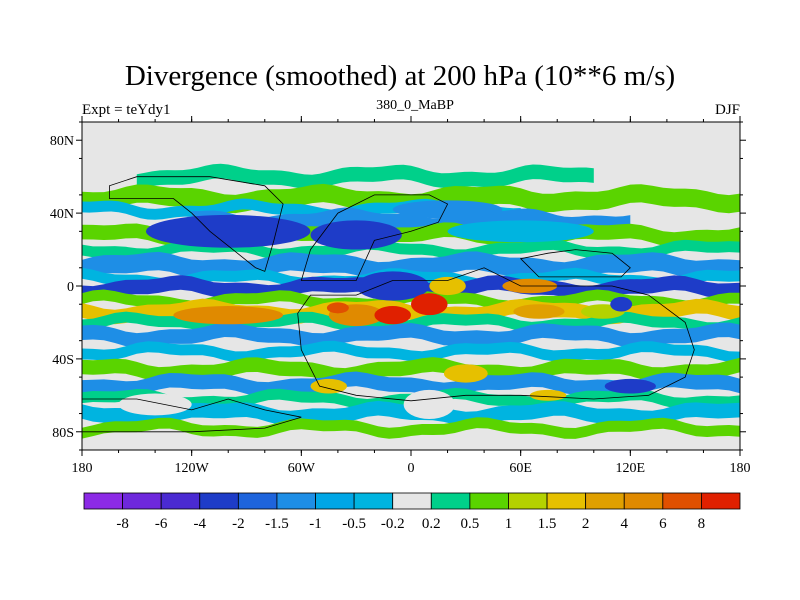 The height and width of the screenshot is (600, 800). I want to click on gondwana-outline, so click(496, 334).